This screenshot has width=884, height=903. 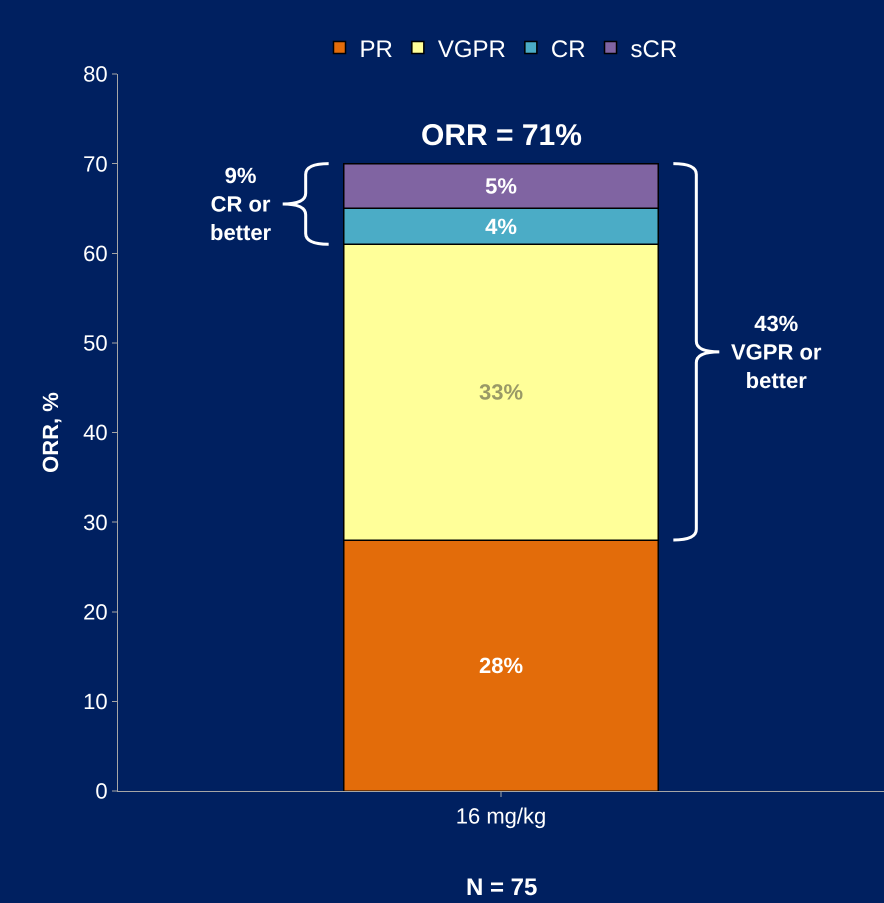 I want to click on legend-label: CR, so click(x=568, y=49).